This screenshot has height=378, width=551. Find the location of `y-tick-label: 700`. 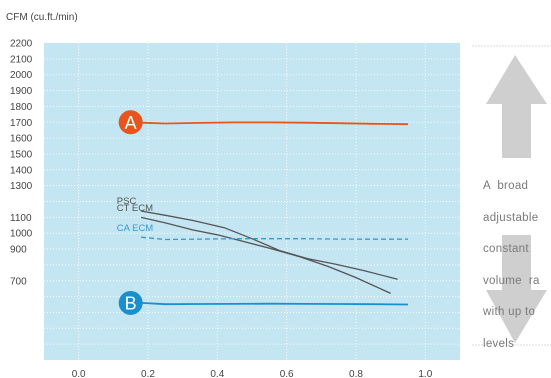

y-tick-label: 700 is located at coordinates (18, 281).